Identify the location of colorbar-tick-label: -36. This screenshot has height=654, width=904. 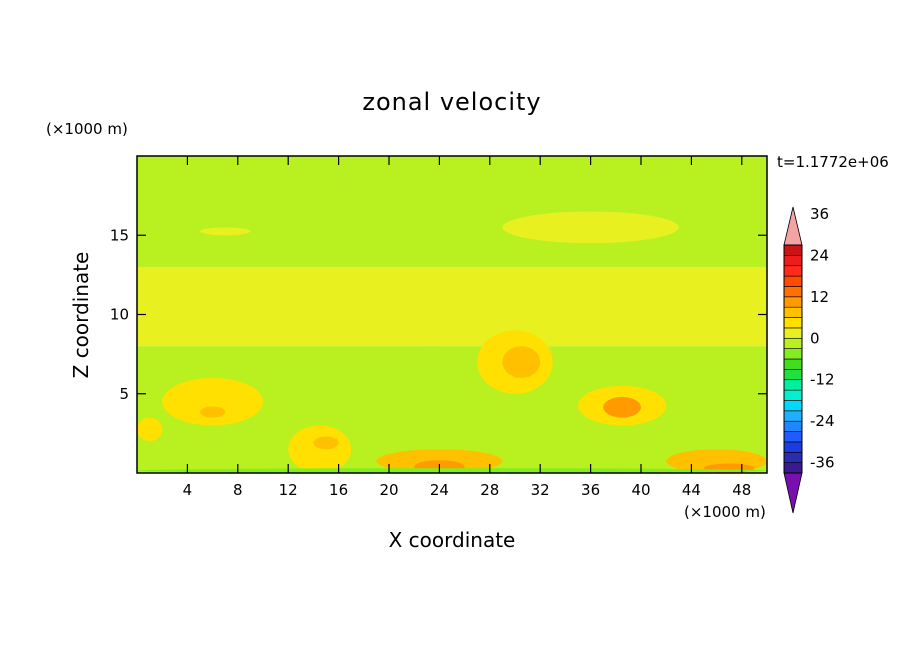
(822, 463).